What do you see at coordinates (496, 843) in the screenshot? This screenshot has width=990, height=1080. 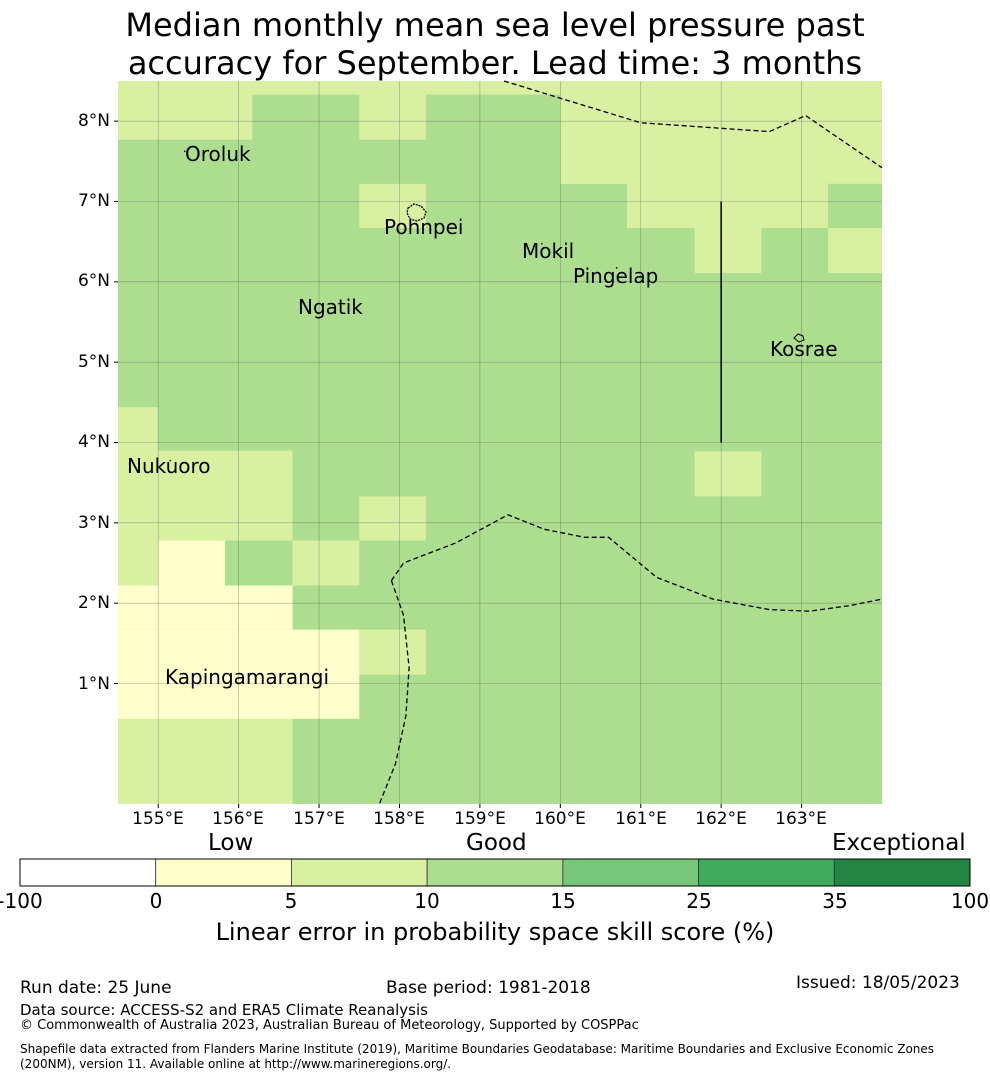 I see `category-good: Good` at bounding box center [496, 843].